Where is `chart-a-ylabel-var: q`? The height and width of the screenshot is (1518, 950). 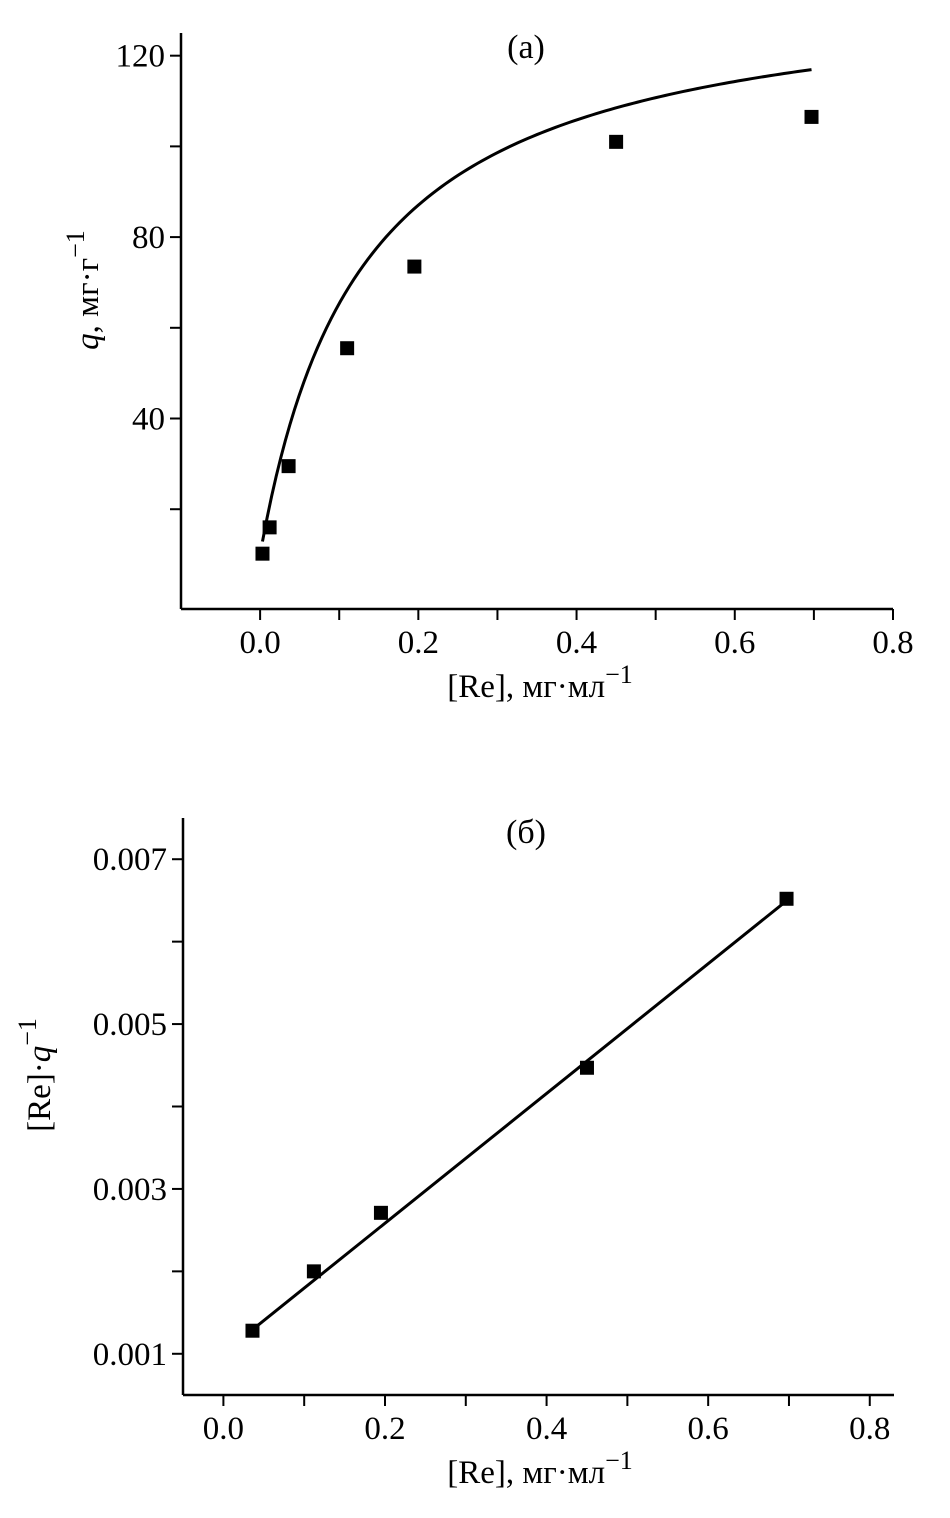
chart-a-ylabel-var: q is located at coordinates (88, 341).